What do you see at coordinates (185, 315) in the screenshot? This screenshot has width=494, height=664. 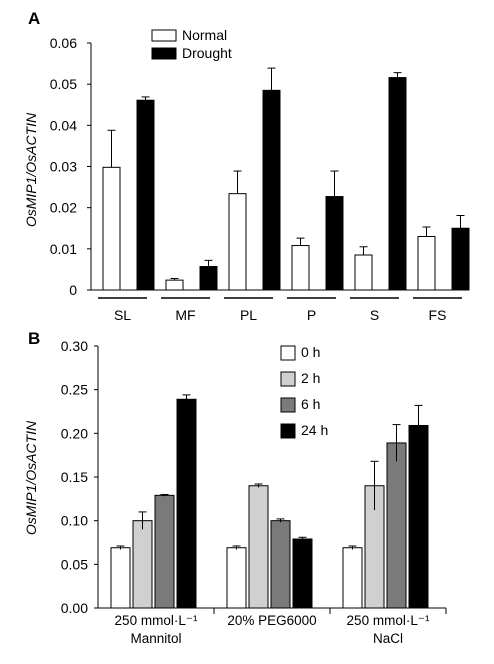 I see `x-category-label: MF` at bounding box center [185, 315].